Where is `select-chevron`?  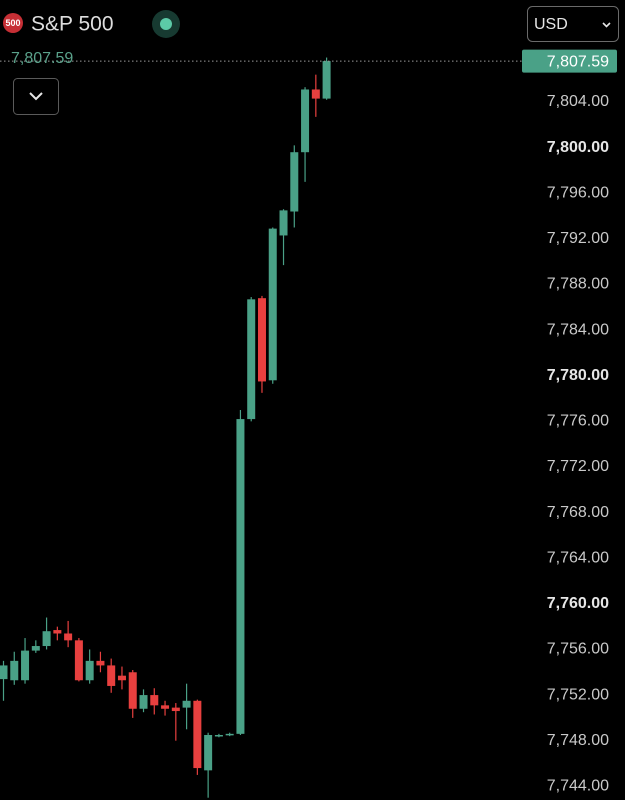 select-chevron is located at coordinates (606, 25).